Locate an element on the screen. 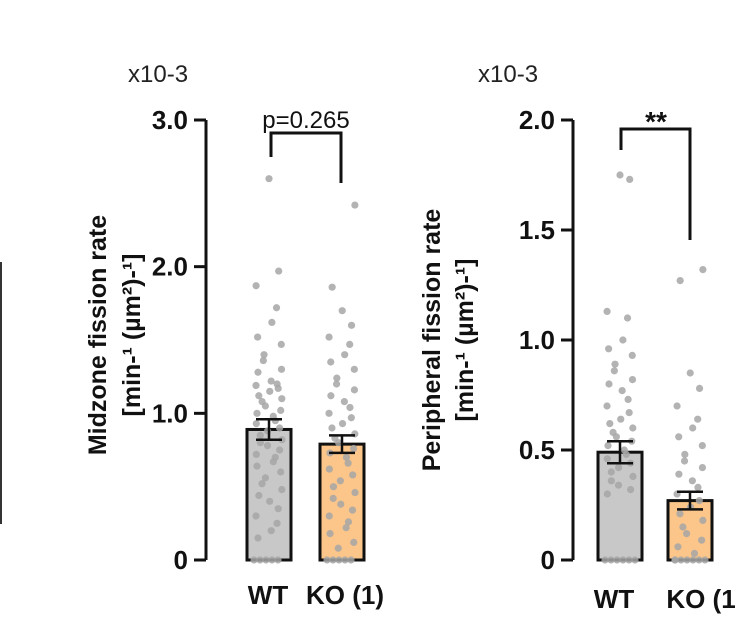 The width and height of the screenshot is (746, 625). panel1-ytick-label-2: 2.0 is located at coordinates (170, 267).